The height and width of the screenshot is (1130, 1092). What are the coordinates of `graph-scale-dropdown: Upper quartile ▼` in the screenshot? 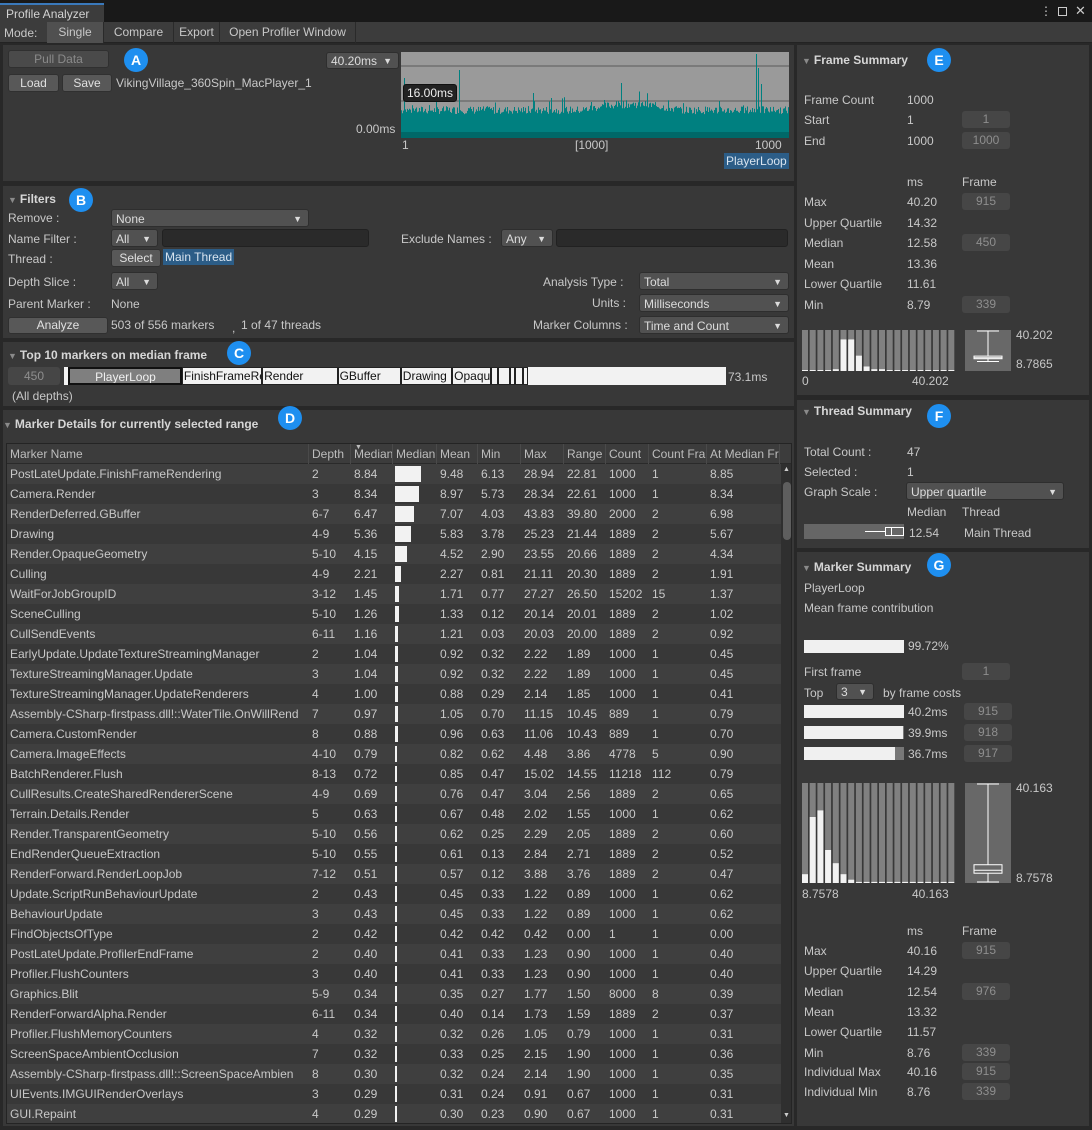 It's located at (985, 491).